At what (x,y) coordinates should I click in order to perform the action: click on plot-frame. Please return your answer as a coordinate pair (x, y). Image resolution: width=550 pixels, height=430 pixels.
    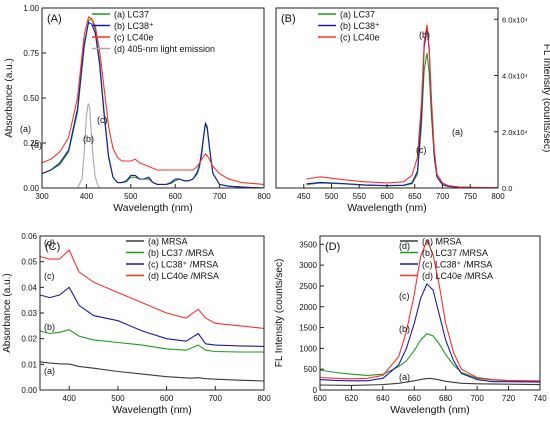
    Looking at the image, I should click on (430, 313).